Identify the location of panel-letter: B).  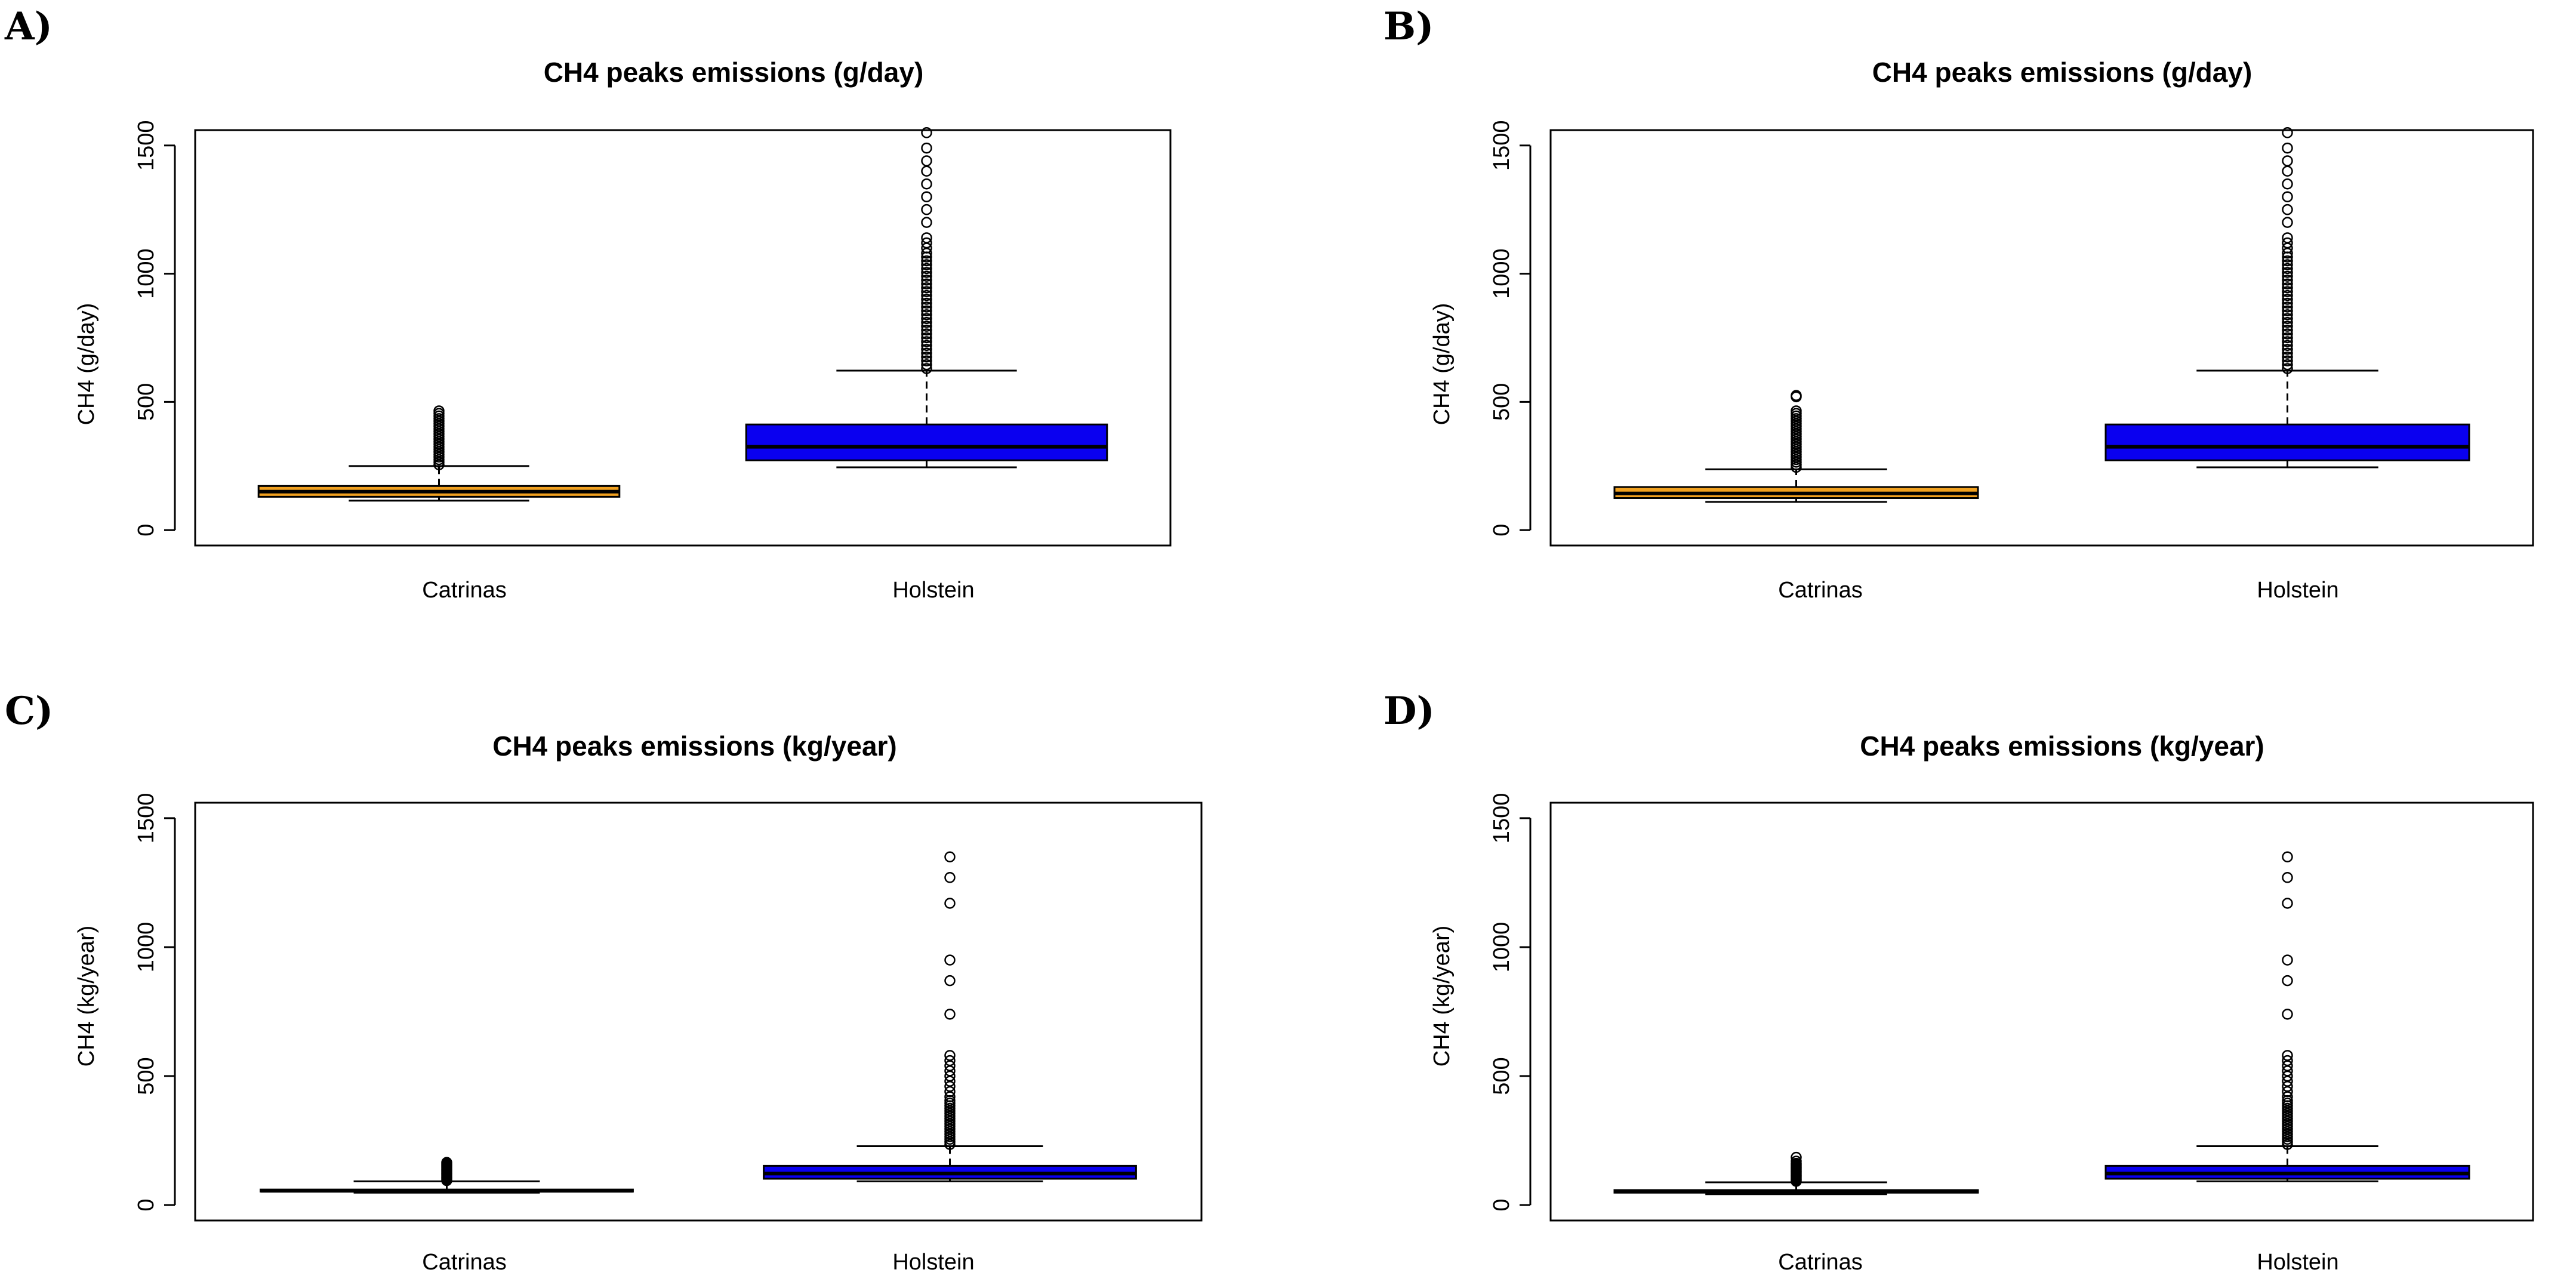
(1408, 26).